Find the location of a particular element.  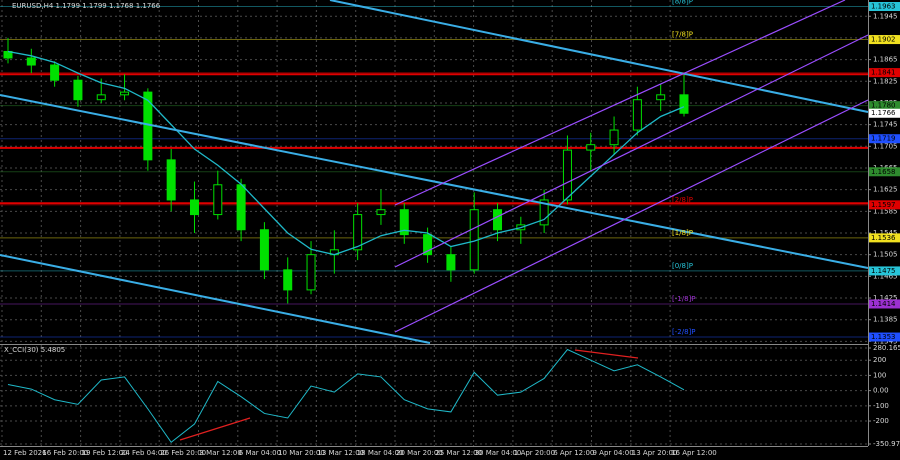

chart-title: EURUSD,H4 1.1799 1.1799 1.1768 1.1766 is located at coordinates (86, 6).